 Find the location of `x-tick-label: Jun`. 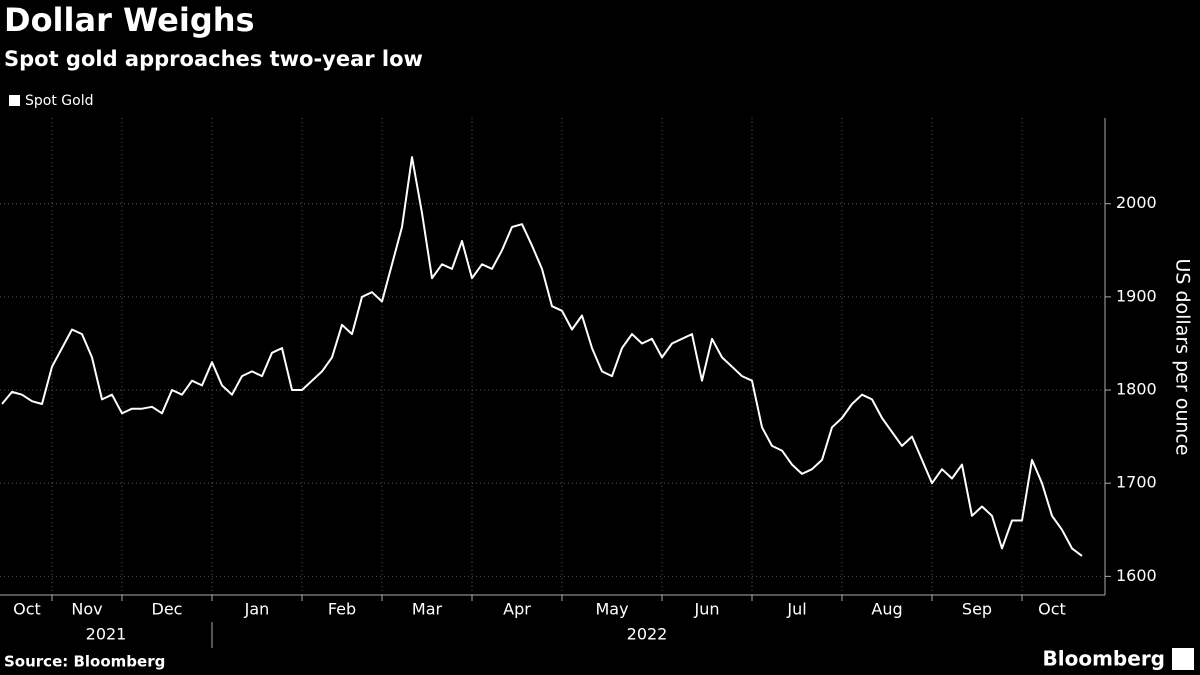

x-tick-label: Jun is located at coordinates (707, 609).